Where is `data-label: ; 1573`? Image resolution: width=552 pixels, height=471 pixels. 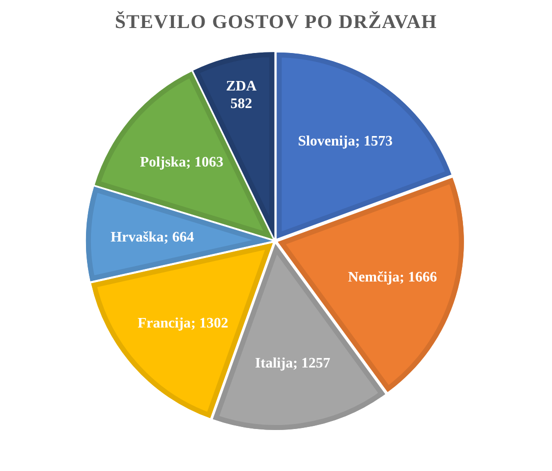
data-label: ; 1573 is located at coordinates (374, 141).